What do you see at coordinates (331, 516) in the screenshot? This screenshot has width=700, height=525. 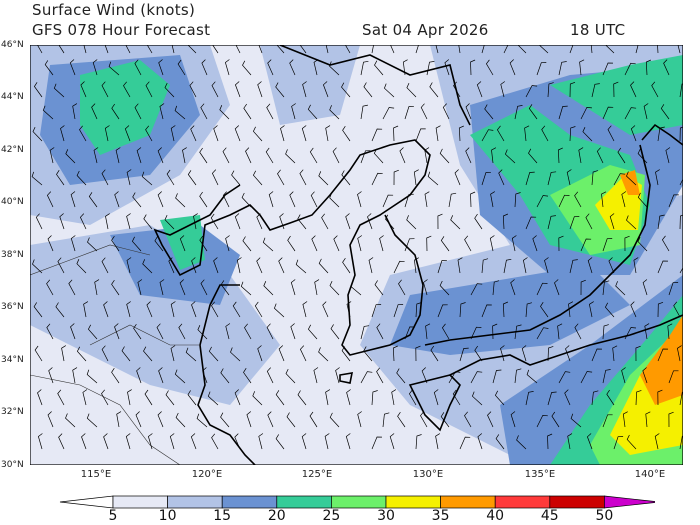 I see `colorbar-tick-label: 25` at bounding box center [331, 516].